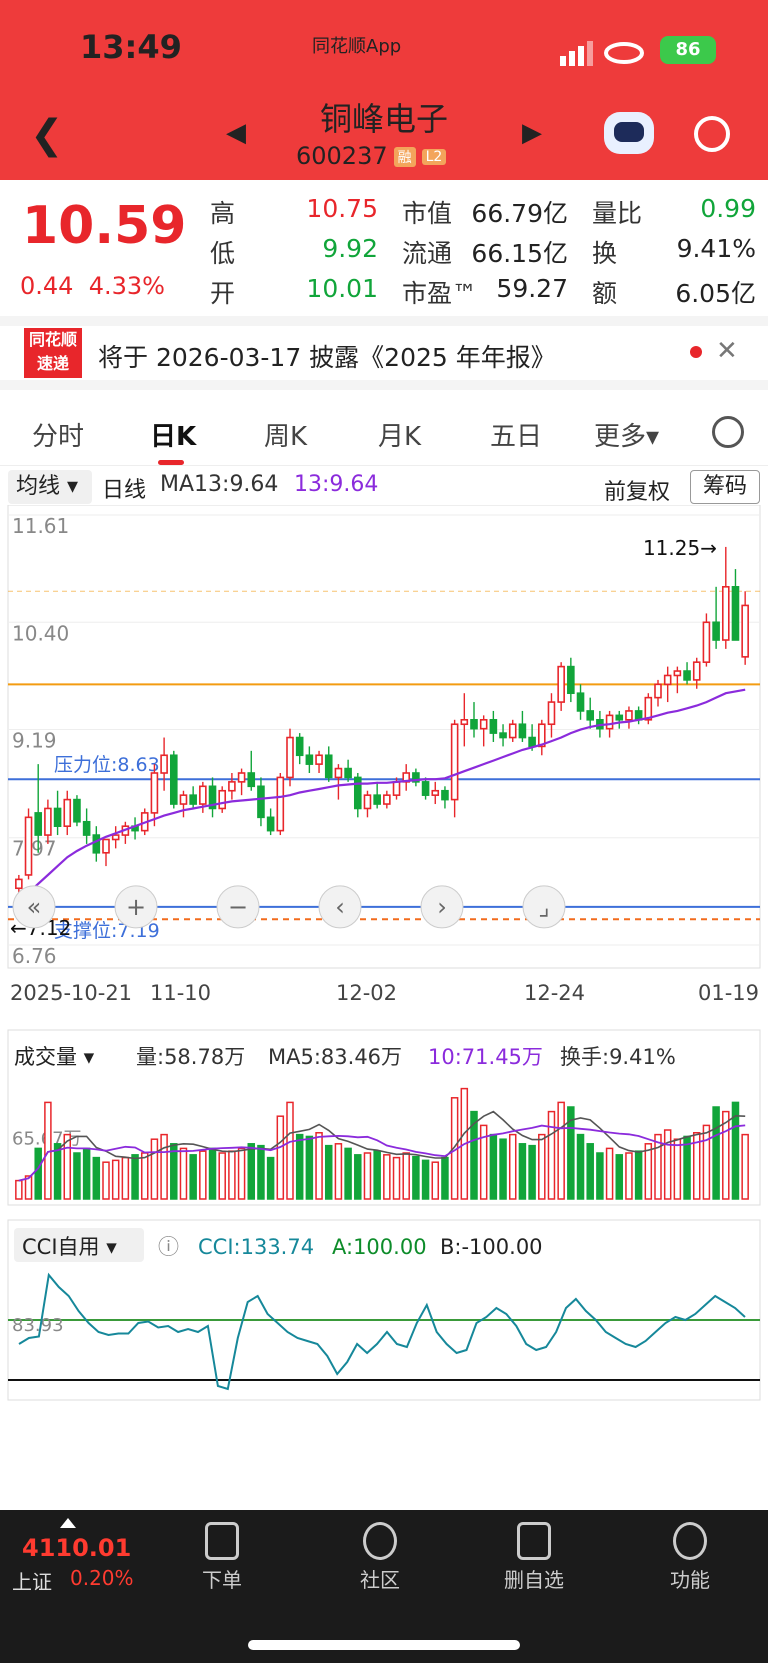 This screenshot has height=1663, width=768. Describe the element at coordinates (47, 135) in the screenshot. I see `back-icon: ❮` at that location.